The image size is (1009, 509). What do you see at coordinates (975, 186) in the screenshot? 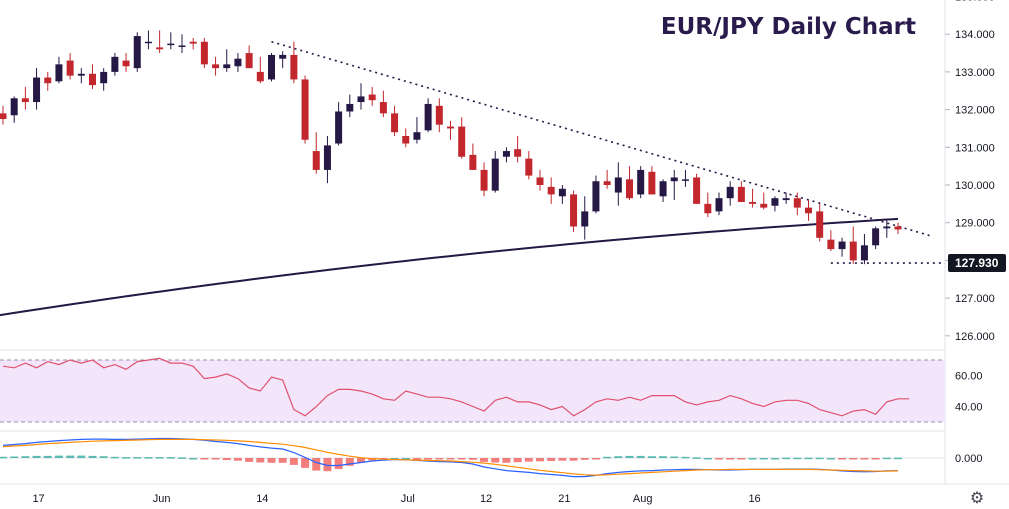
I see `price-tick-label: 130.000` at bounding box center [975, 186].